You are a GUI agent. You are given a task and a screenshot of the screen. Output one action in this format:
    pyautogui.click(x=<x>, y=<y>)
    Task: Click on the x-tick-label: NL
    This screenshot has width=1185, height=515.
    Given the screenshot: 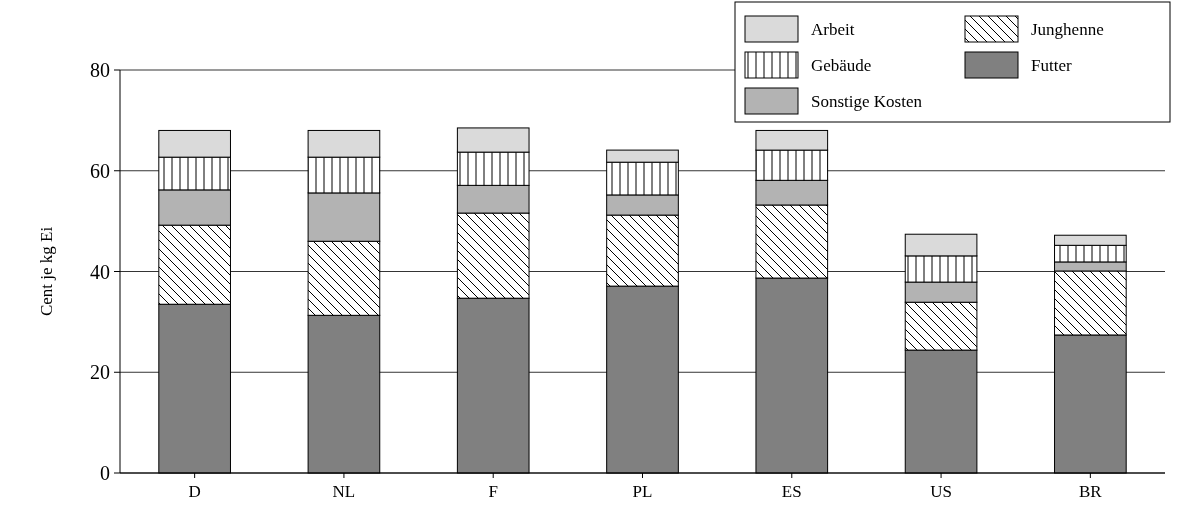 What is the action you would take?
    pyautogui.click(x=344, y=491)
    